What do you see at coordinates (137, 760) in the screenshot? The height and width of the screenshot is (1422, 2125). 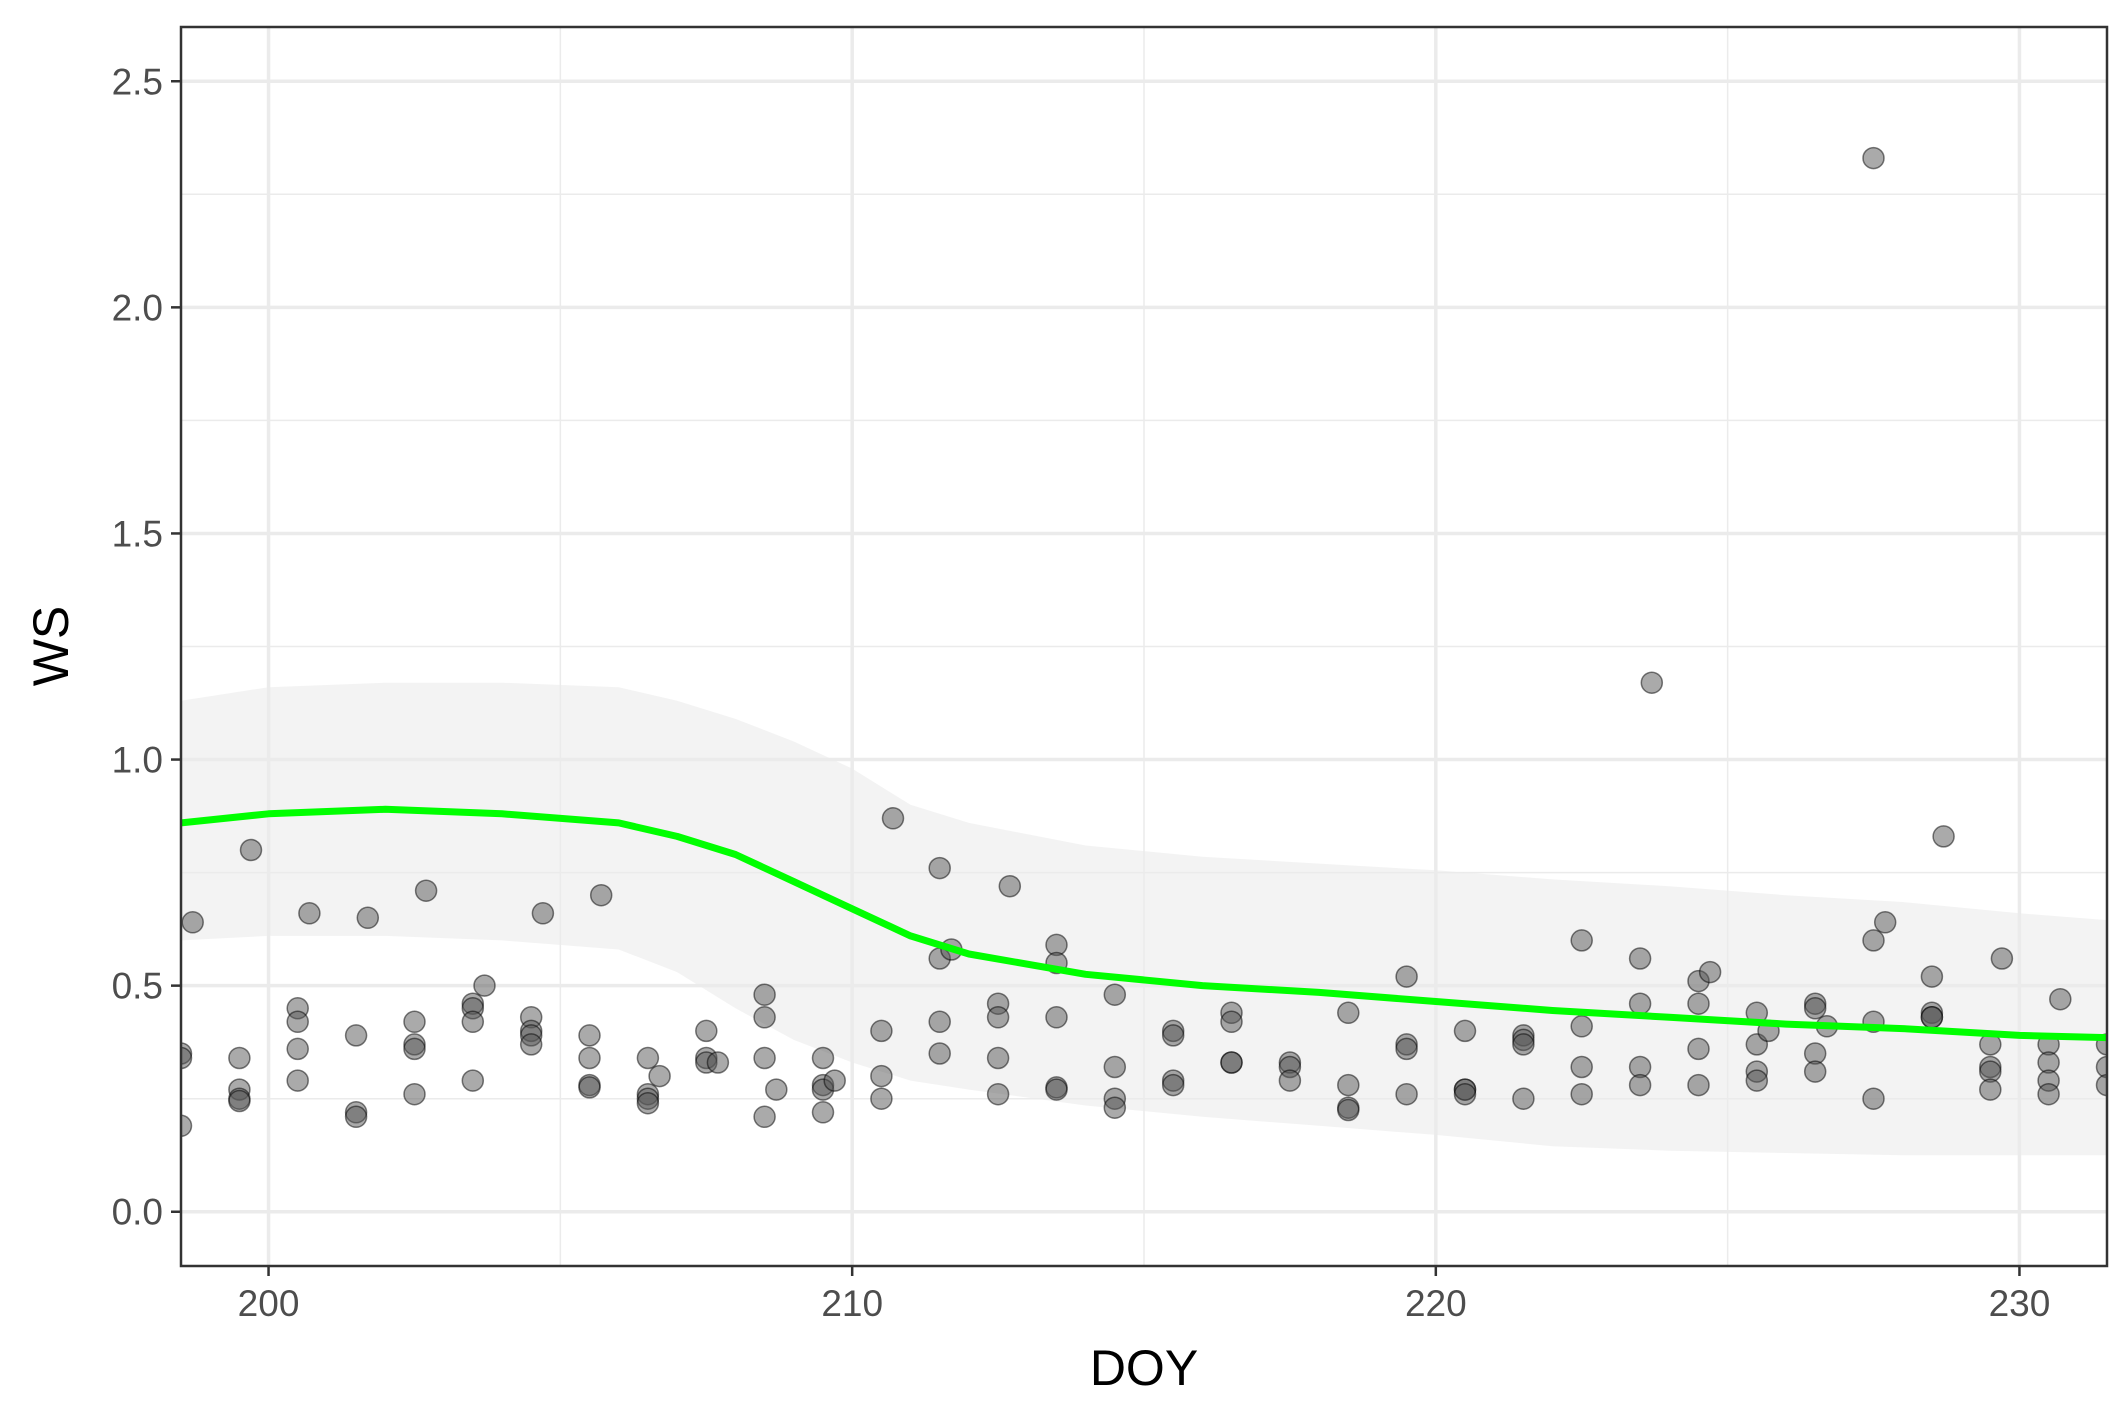 I see `y-tick-label: 1.0` at bounding box center [137, 760].